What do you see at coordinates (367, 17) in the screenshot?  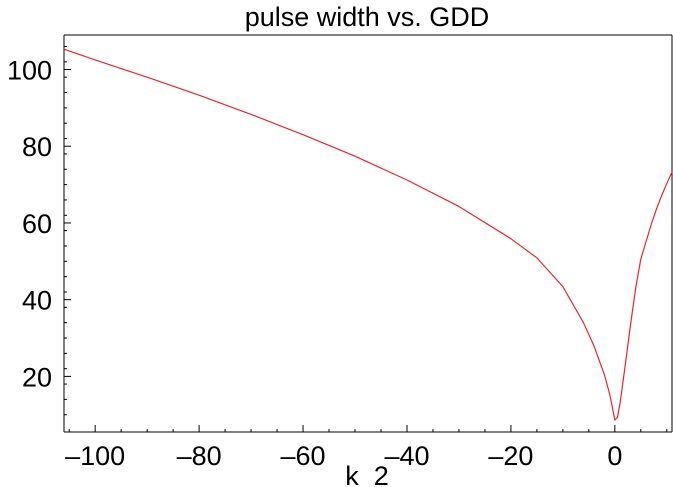 I see `chart-title: pulse width vs. GDD` at bounding box center [367, 17].